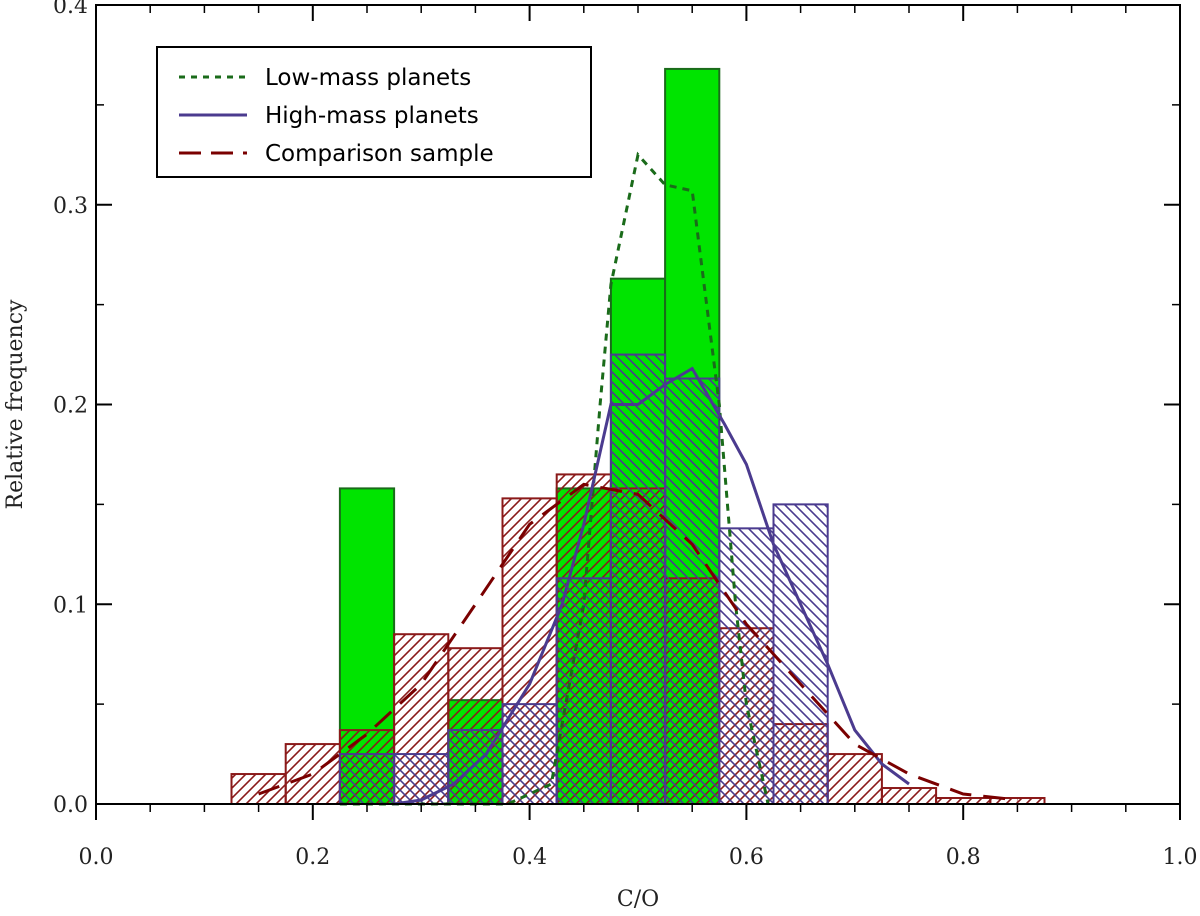  Describe the element at coordinates (312, 857) in the screenshot. I see `x-tick-label: 0.2` at that location.